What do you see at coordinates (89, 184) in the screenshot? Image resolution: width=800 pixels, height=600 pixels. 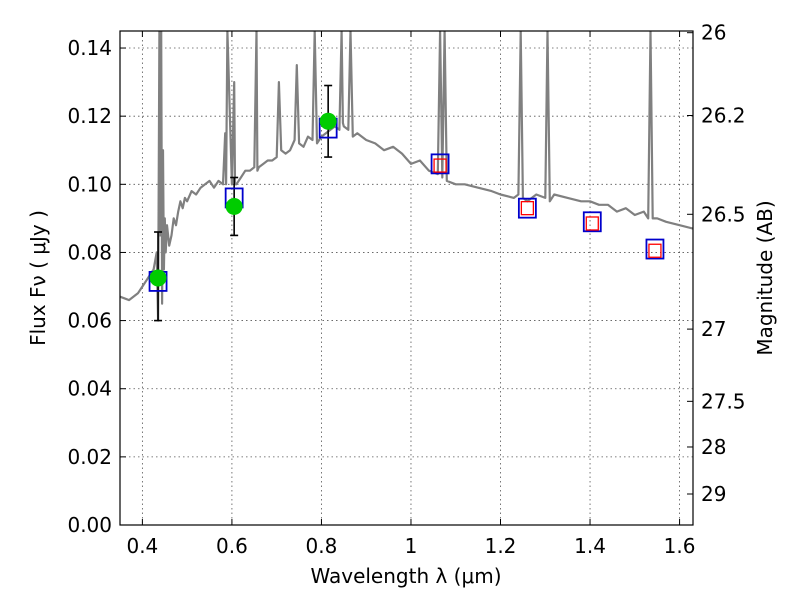 I see `y-tick-label: 0.10` at bounding box center [89, 184].